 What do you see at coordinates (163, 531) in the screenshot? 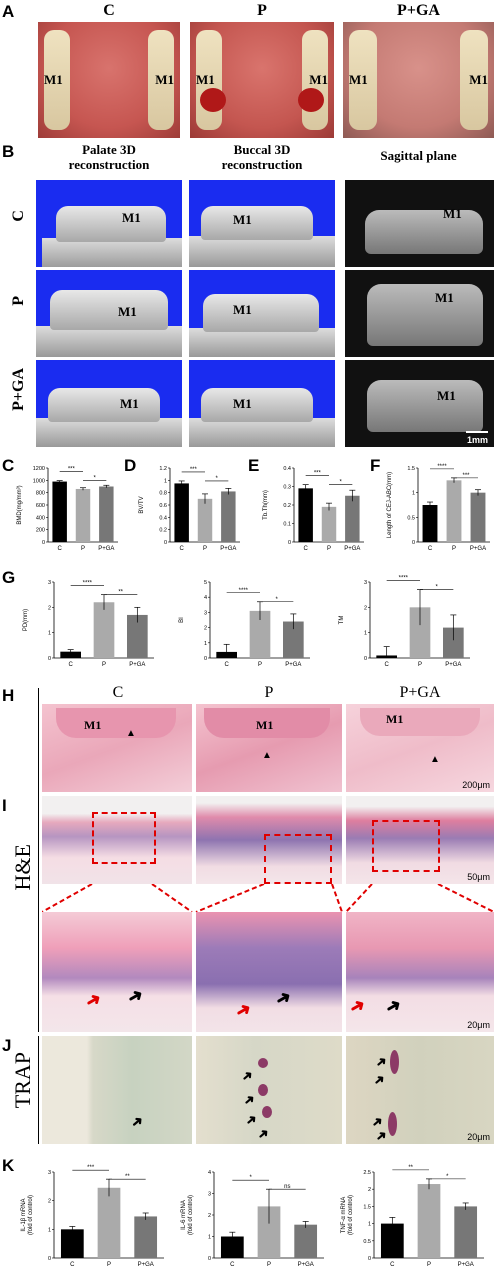
I see `y-tick-label: 0.2` at bounding box center [163, 531].